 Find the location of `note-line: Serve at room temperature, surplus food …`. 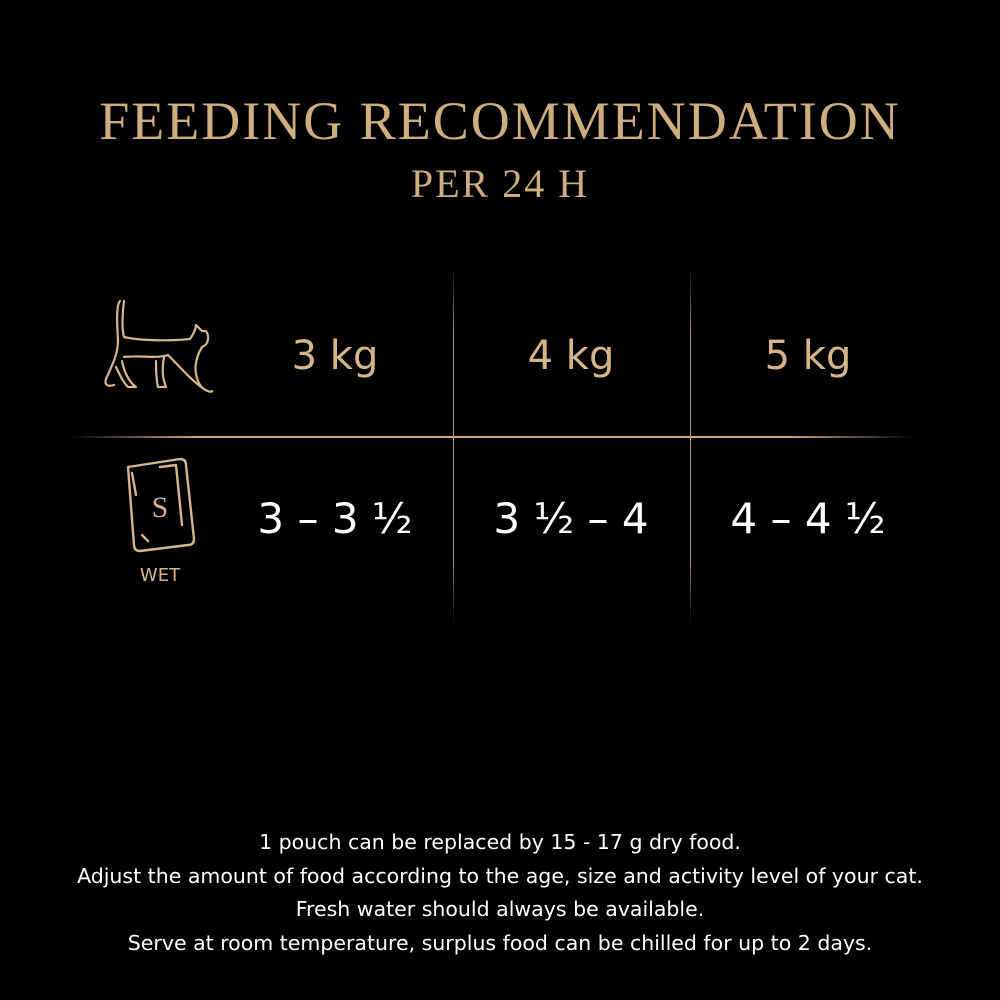

note-line: Serve at room temperature, surplus food … is located at coordinates (500, 942).